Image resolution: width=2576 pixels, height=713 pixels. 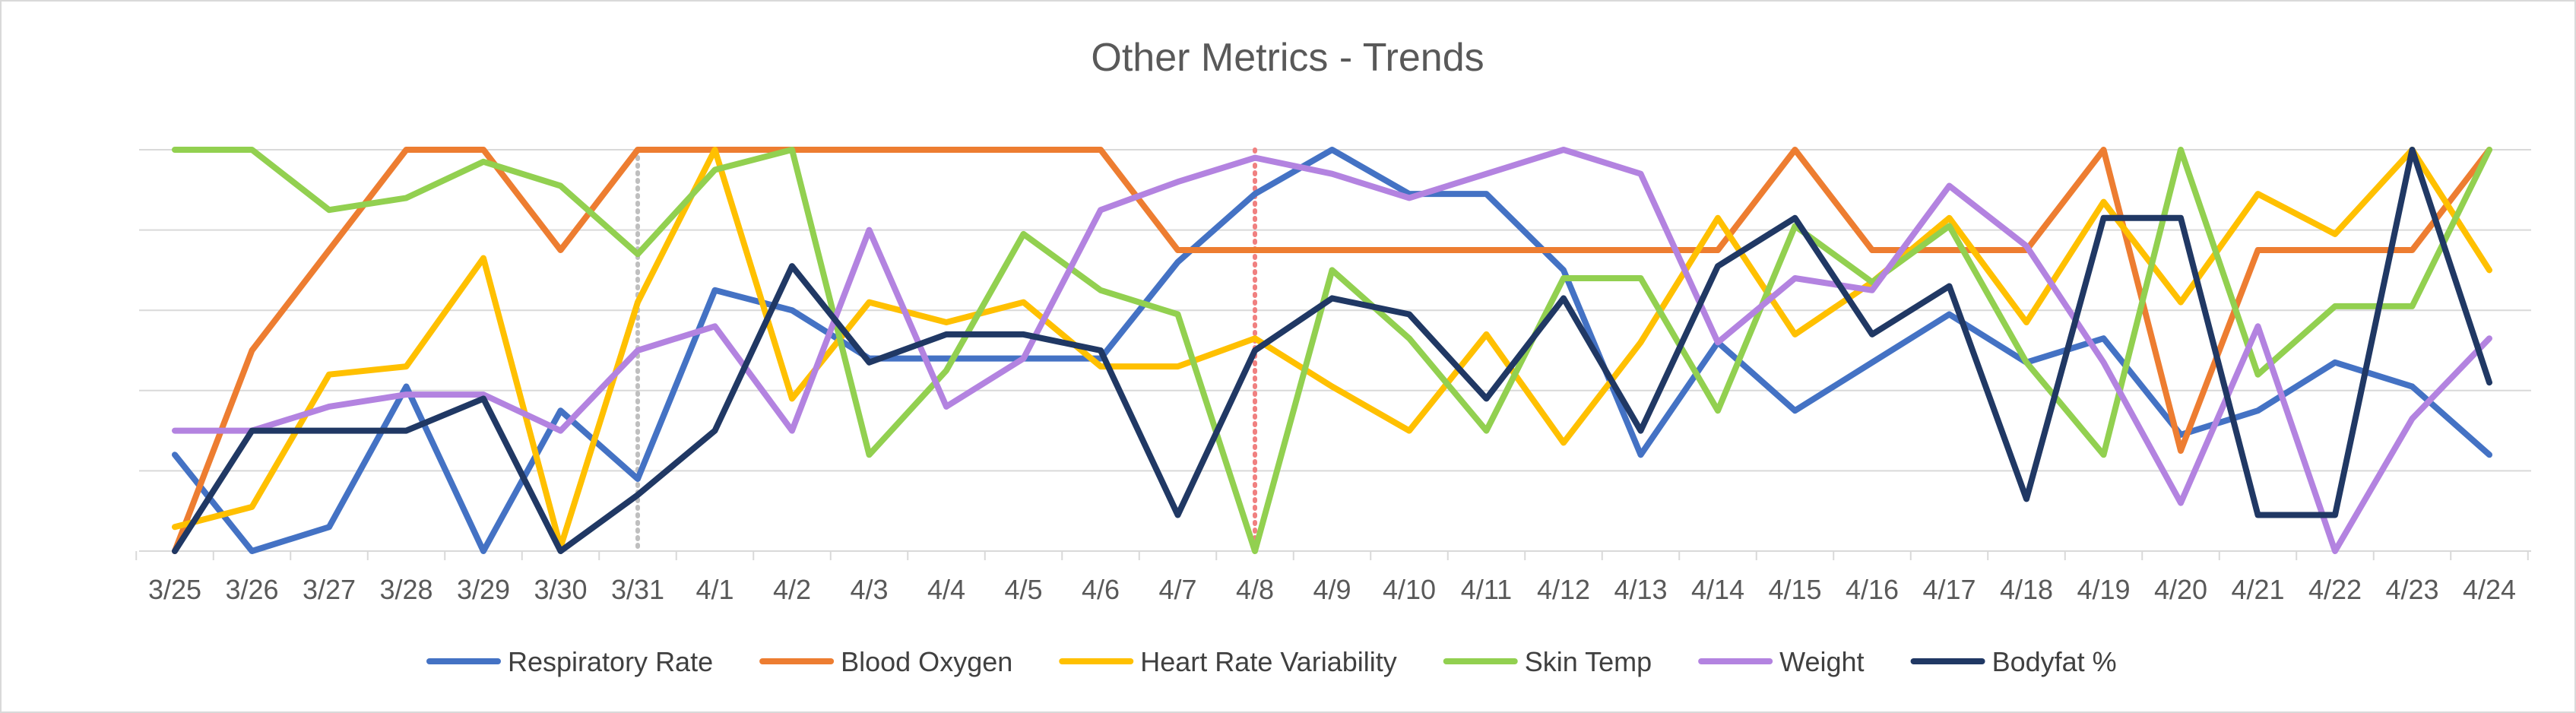 I want to click on x-tick-label: 4/21, so click(x=2257, y=589).